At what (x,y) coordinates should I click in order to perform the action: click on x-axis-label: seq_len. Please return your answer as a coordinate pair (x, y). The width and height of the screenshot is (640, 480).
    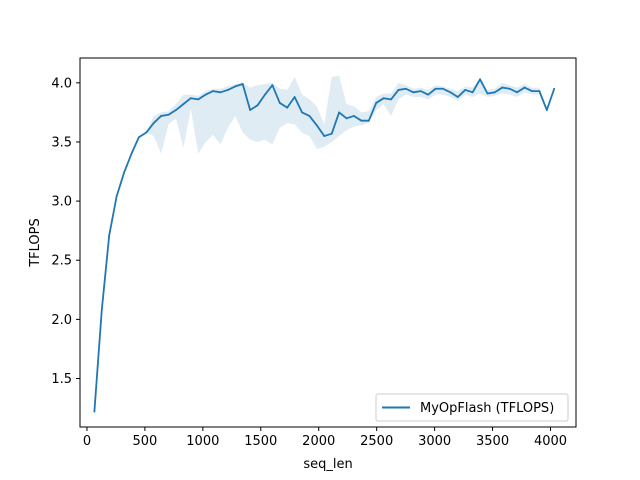
    Looking at the image, I should click on (327, 464).